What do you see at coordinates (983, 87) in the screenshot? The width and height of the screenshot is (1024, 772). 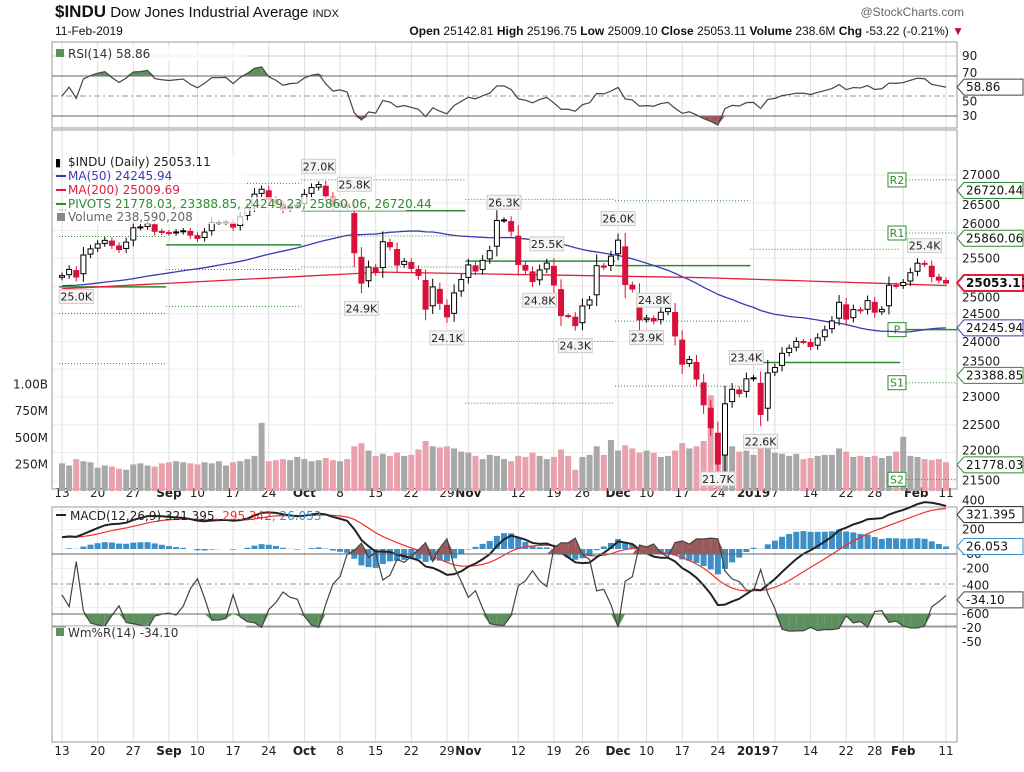 I see `rsi-value-tag: 58.86` at bounding box center [983, 87].